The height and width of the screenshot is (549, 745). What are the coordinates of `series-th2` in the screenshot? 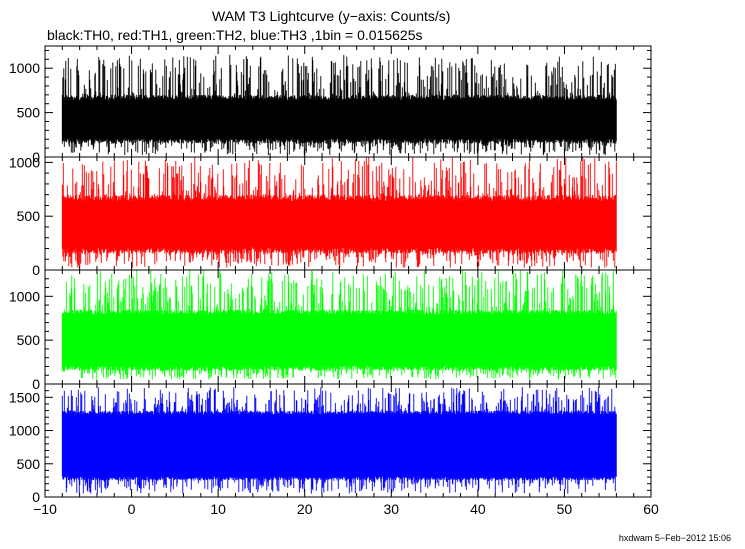 It's located at (339, 325).